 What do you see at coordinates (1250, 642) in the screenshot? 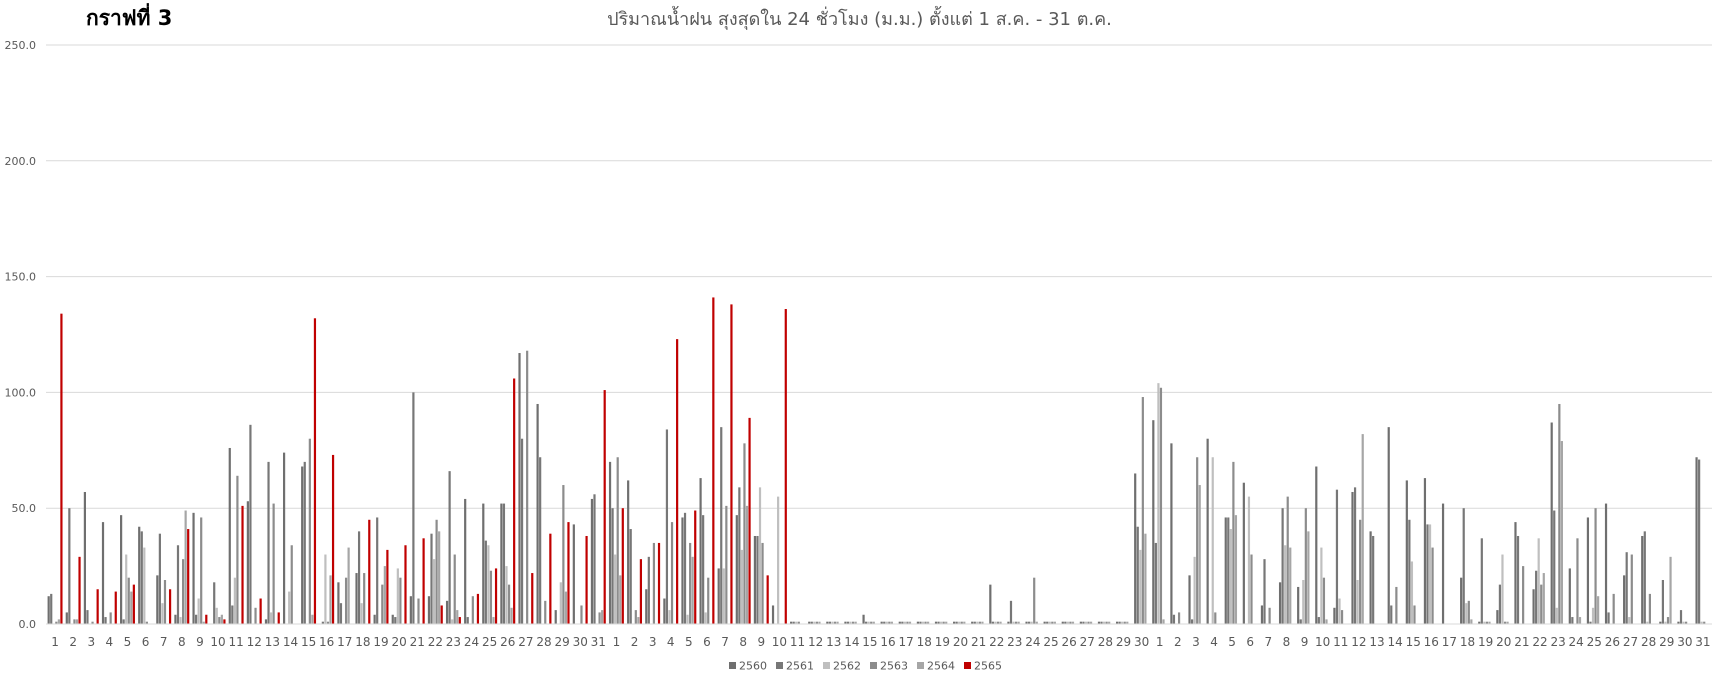
I see `x-tick-label: 6` at bounding box center [1250, 642].